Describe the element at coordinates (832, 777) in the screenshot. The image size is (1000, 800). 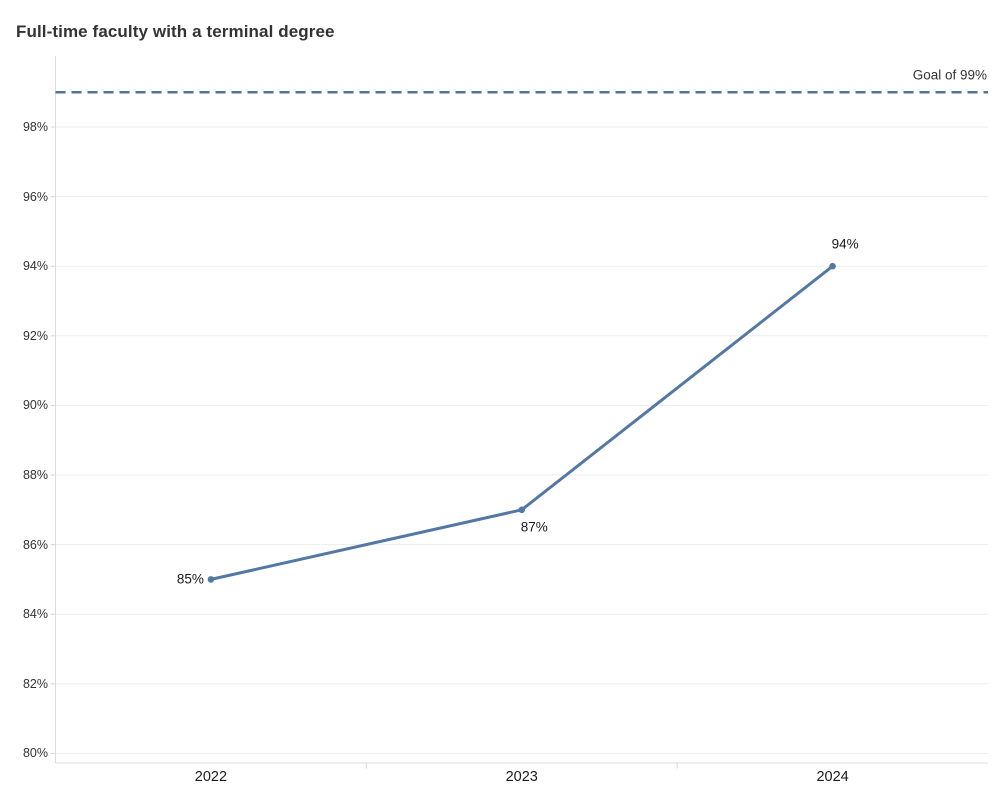
I see `x-tick-label-2024: 2024` at that location.